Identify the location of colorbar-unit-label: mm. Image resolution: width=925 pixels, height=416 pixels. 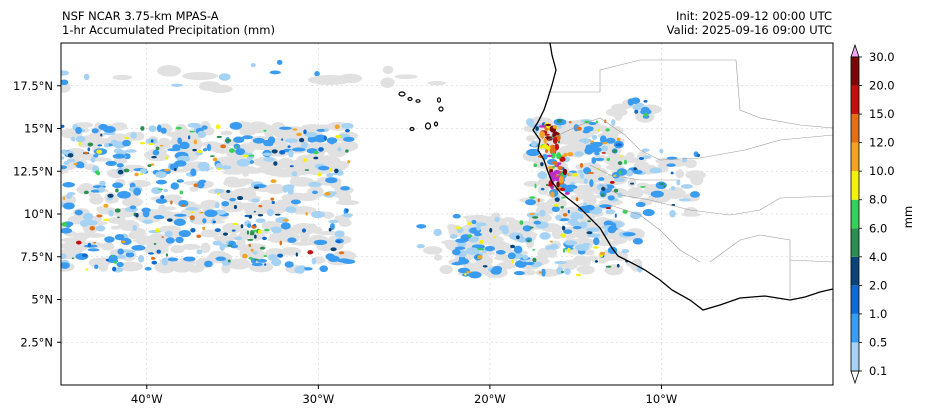
(908, 217).